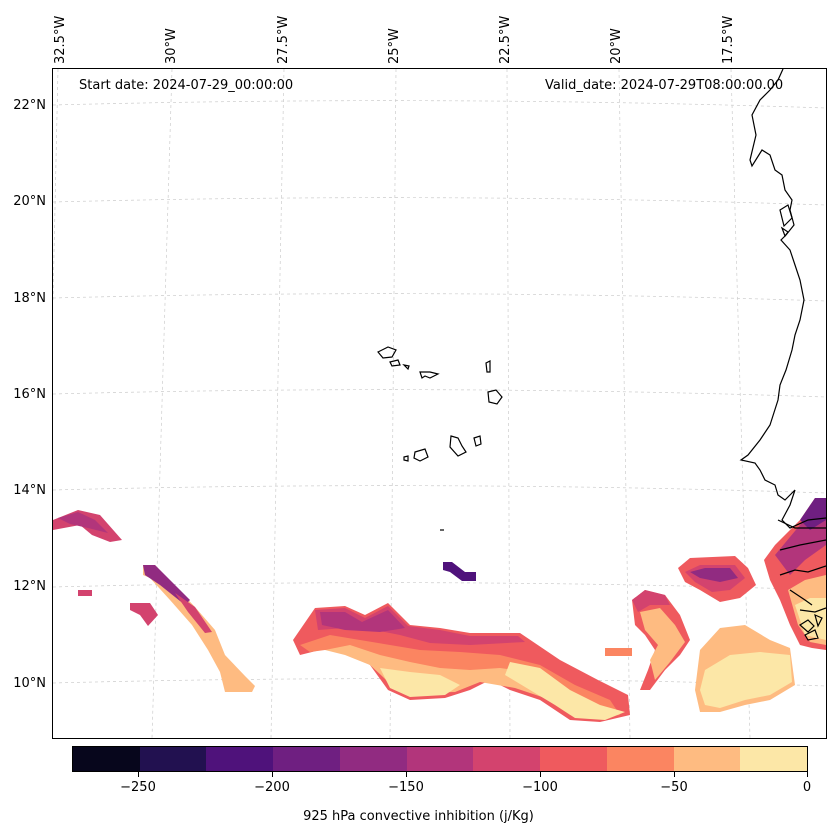 The width and height of the screenshot is (837, 836). What do you see at coordinates (439, 393) in the screenshot?
I see `parallel-16n` at bounding box center [439, 393].